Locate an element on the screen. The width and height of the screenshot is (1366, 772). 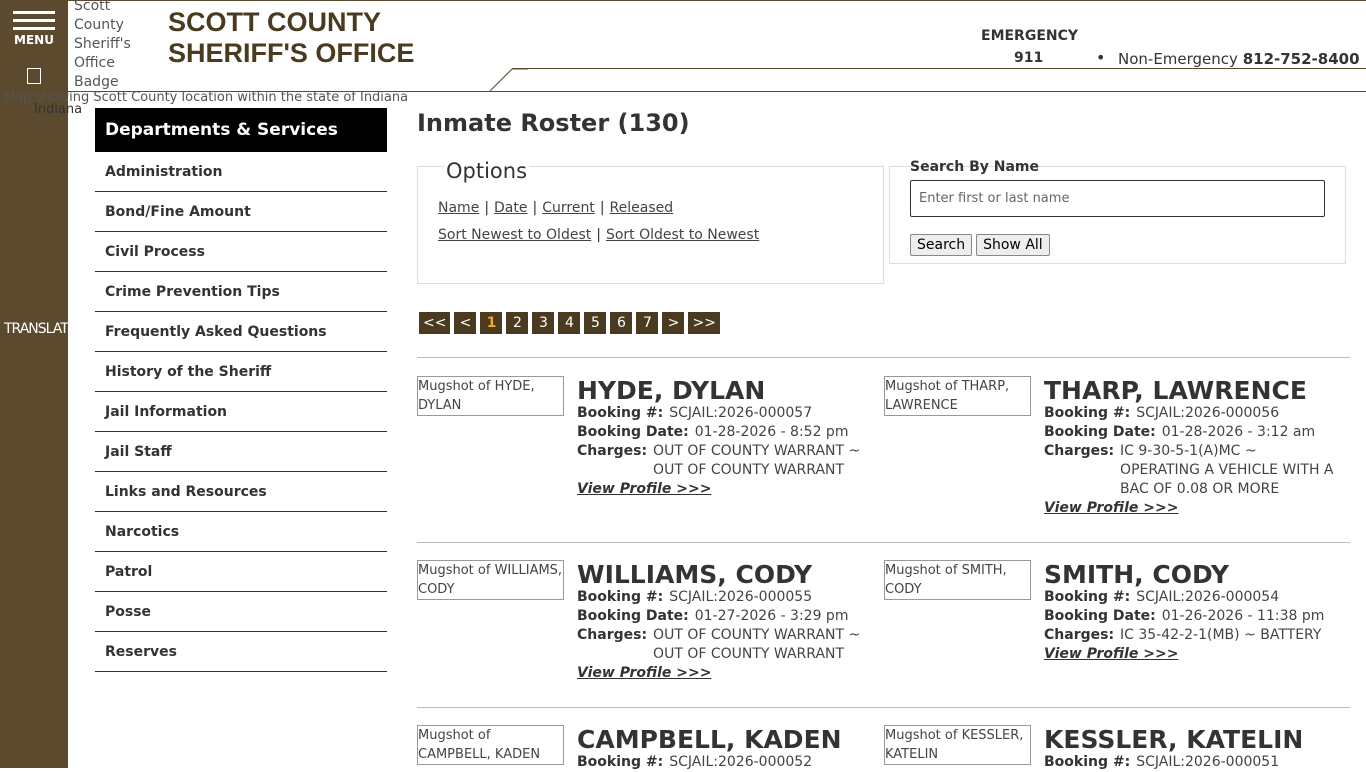
sort-link: Current is located at coordinates (568, 208).